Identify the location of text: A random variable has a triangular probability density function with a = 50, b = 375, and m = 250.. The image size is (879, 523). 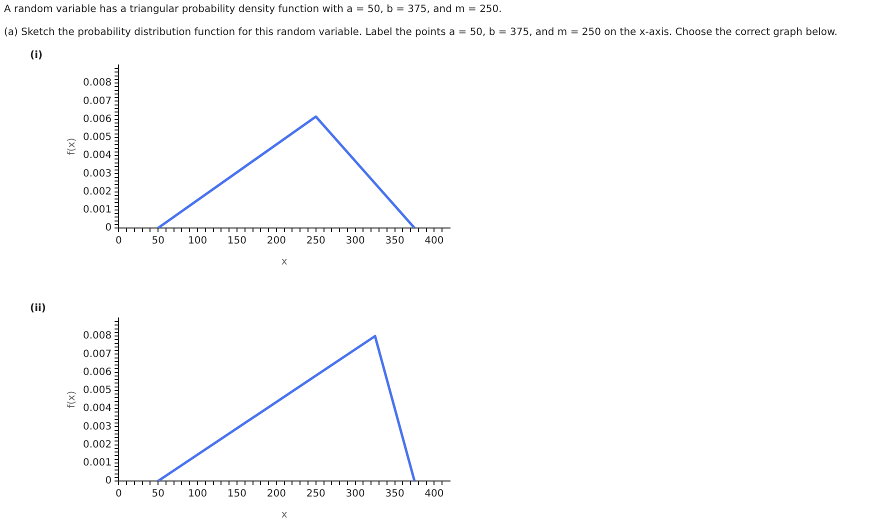
(253, 9).